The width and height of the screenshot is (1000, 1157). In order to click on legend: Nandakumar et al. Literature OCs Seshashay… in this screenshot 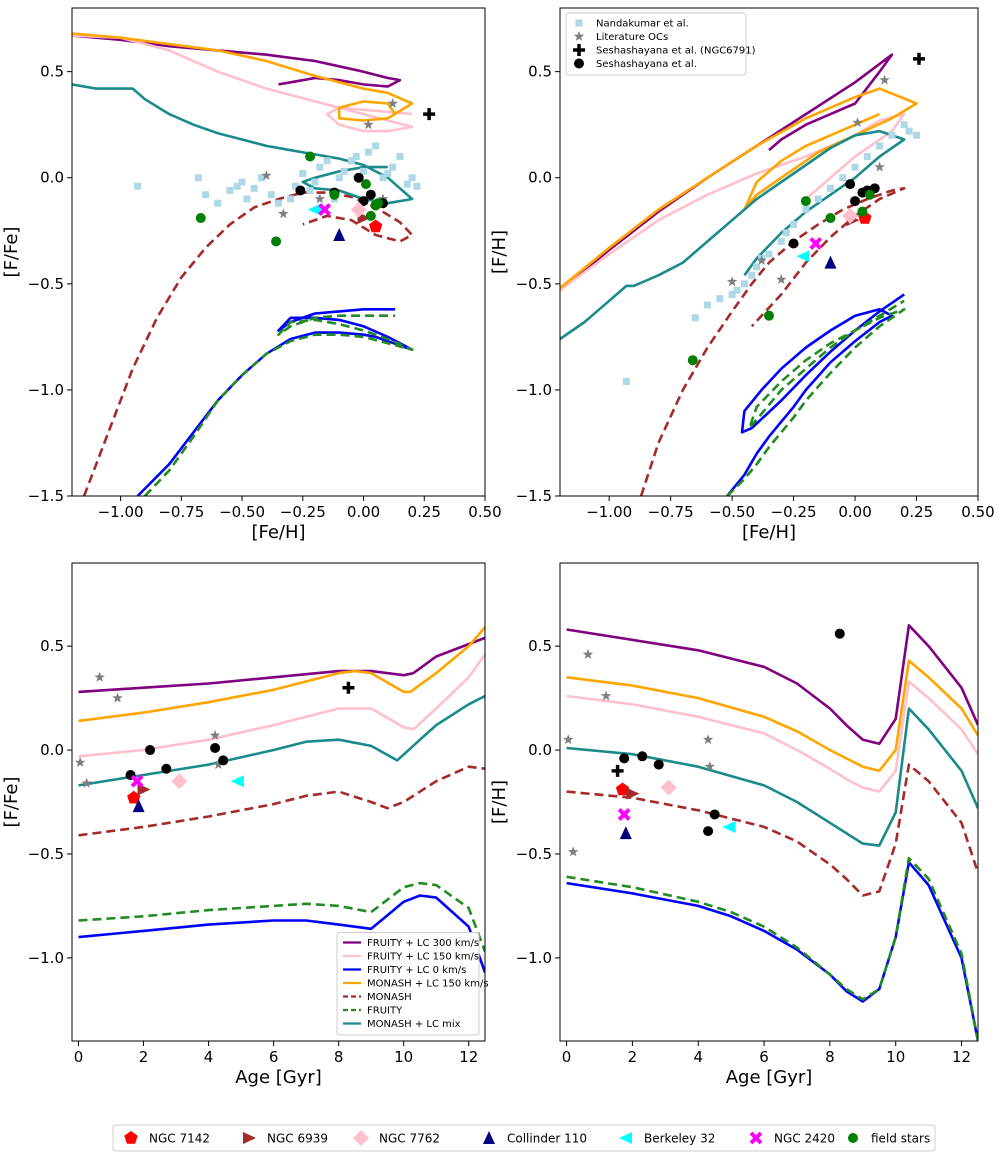, I will do `click(660, 44)`.